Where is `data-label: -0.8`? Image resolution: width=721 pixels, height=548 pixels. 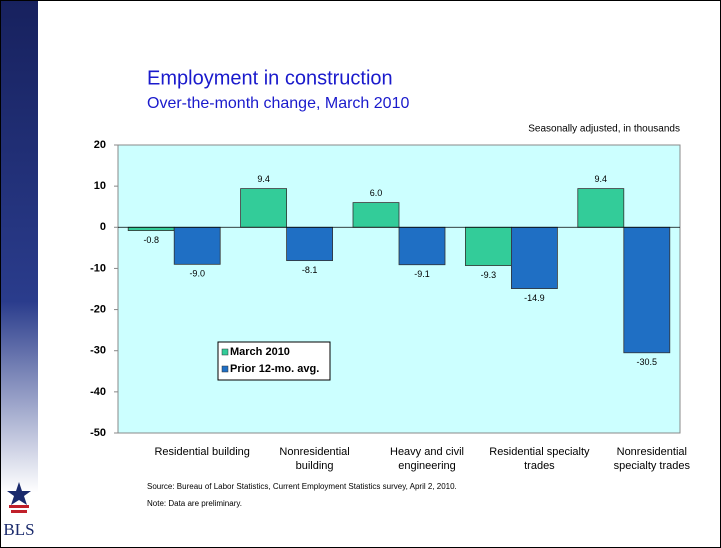 data-label: -0.8 is located at coordinates (151, 240).